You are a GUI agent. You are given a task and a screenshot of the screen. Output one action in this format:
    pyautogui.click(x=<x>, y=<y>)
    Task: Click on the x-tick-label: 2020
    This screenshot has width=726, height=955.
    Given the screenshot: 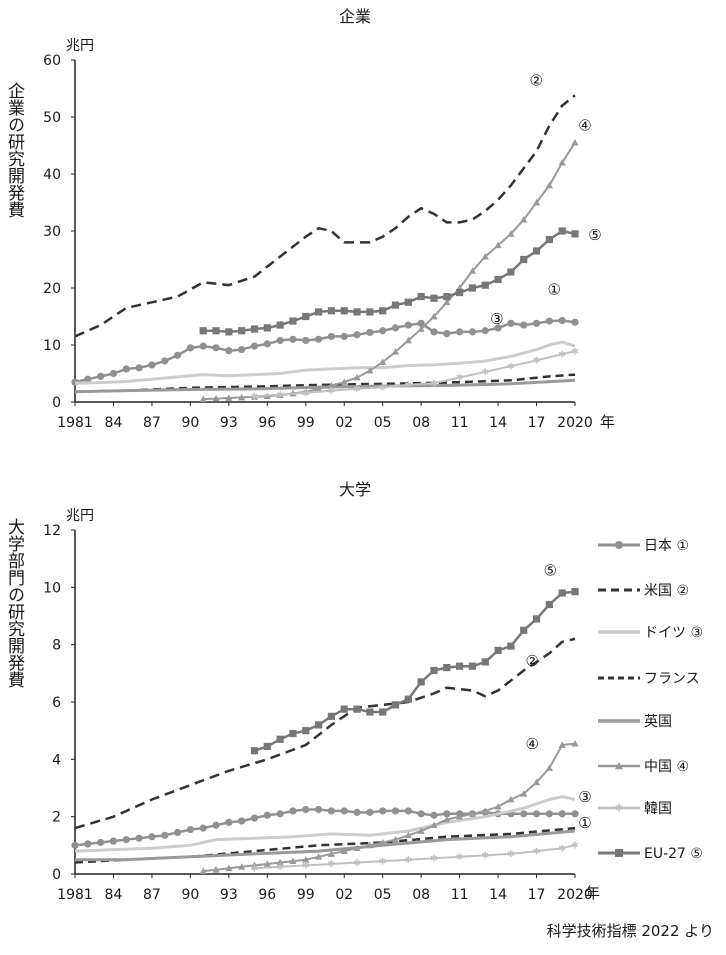 What is the action you would take?
    pyautogui.click(x=575, y=423)
    